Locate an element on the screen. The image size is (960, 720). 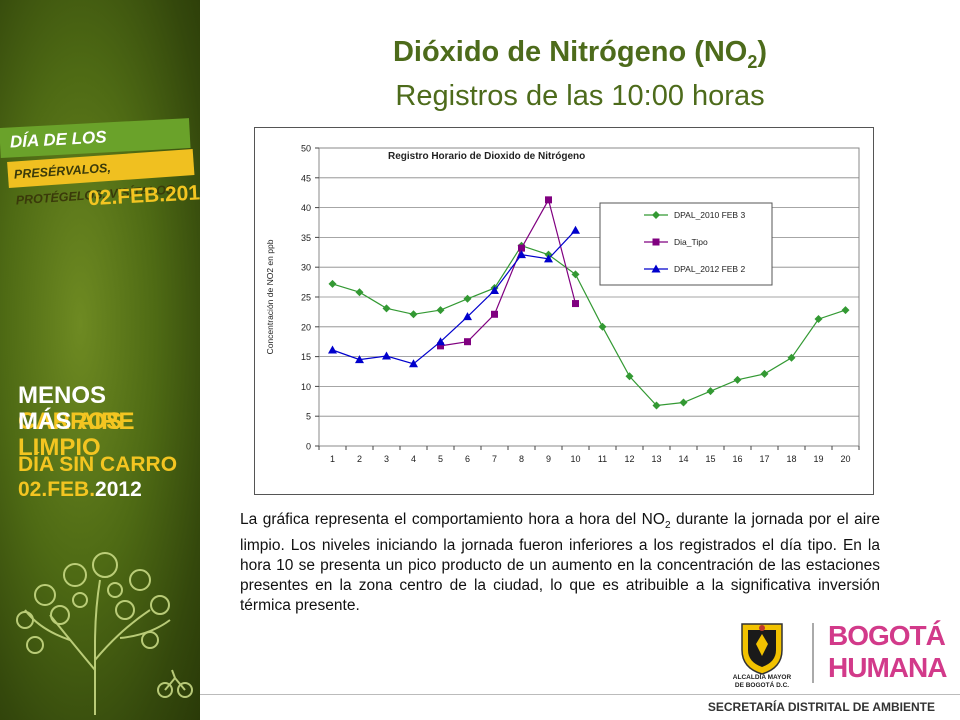
x-tick-label: 19 is located at coordinates (818, 459).